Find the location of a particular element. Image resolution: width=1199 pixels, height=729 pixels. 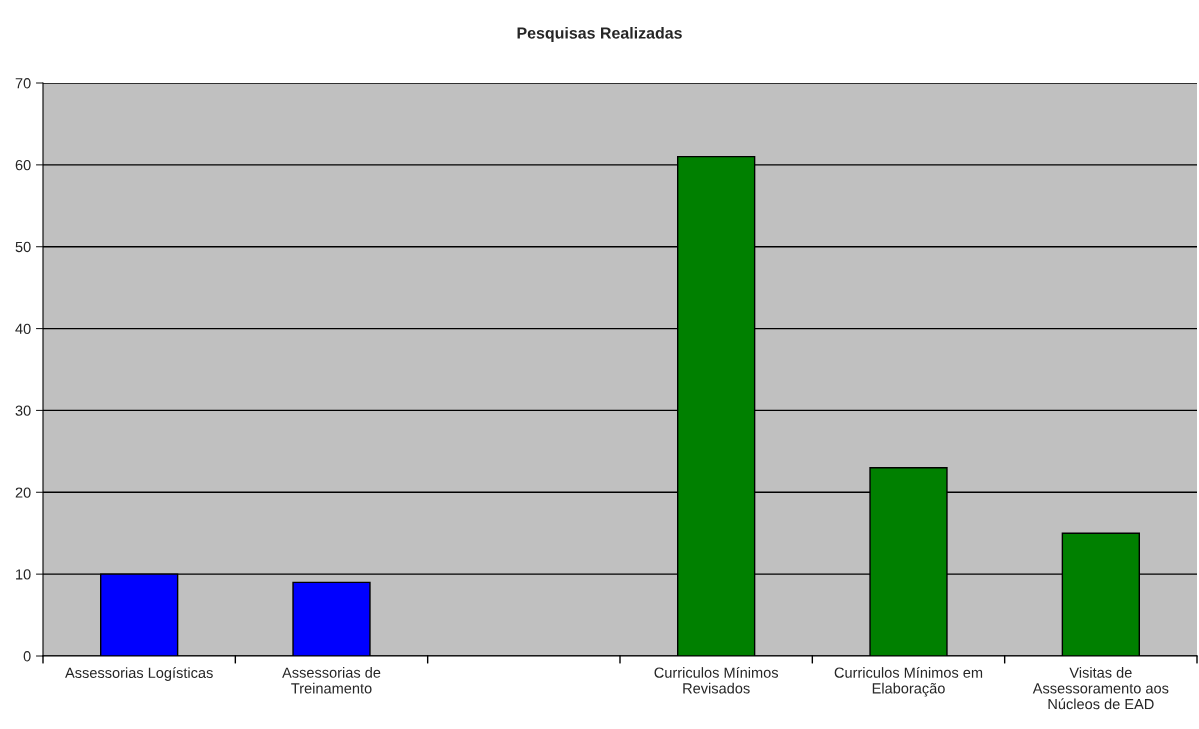

x-tick-label: Visitas de Assessoramento aos Núcleos de EAD is located at coordinates (1100, 688).